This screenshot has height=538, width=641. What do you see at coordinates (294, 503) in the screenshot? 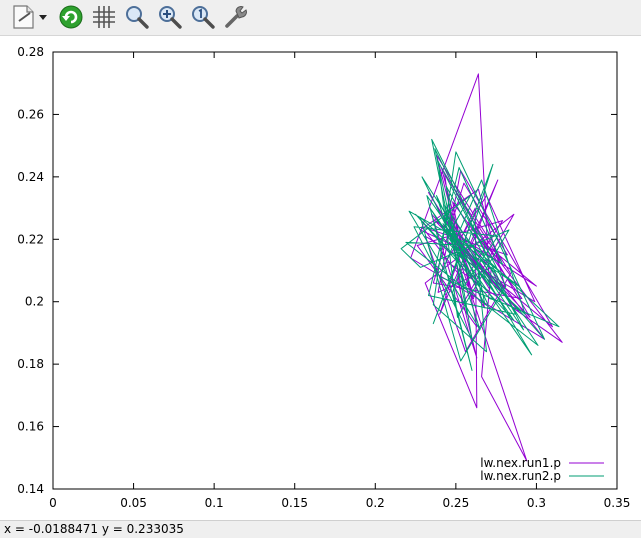
I see `x-tick-label: 0.15` at bounding box center [294, 503].